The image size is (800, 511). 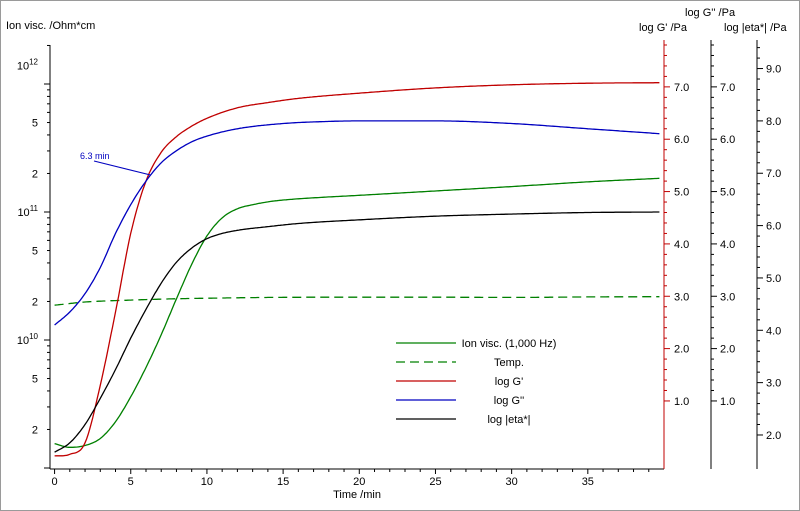 What do you see at coordinates (773, 436) in the screenshot?
I see `right-axis-eta-tick-label: 2.0` at bounding box center [773, 436].